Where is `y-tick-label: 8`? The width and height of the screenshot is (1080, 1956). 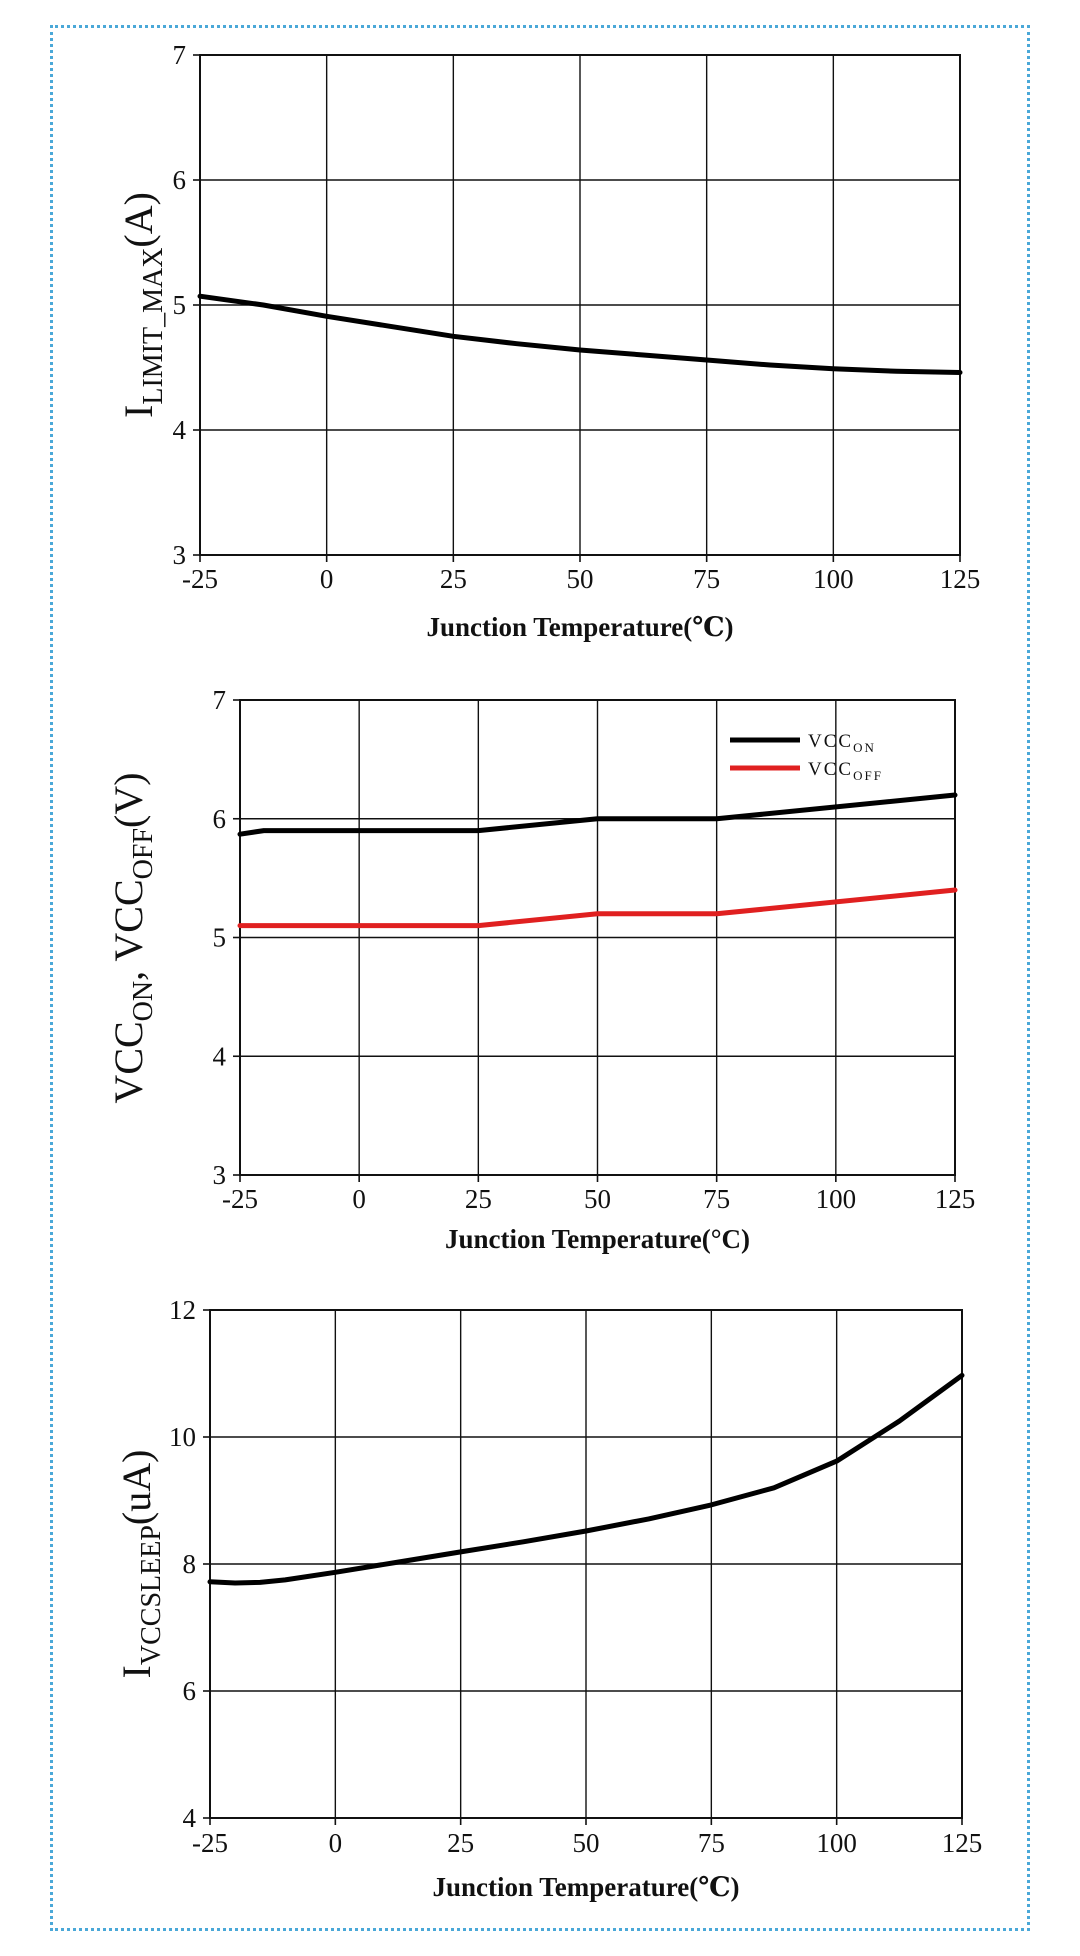 y-tick-label: 8 is located at coordinates (190, 1564).